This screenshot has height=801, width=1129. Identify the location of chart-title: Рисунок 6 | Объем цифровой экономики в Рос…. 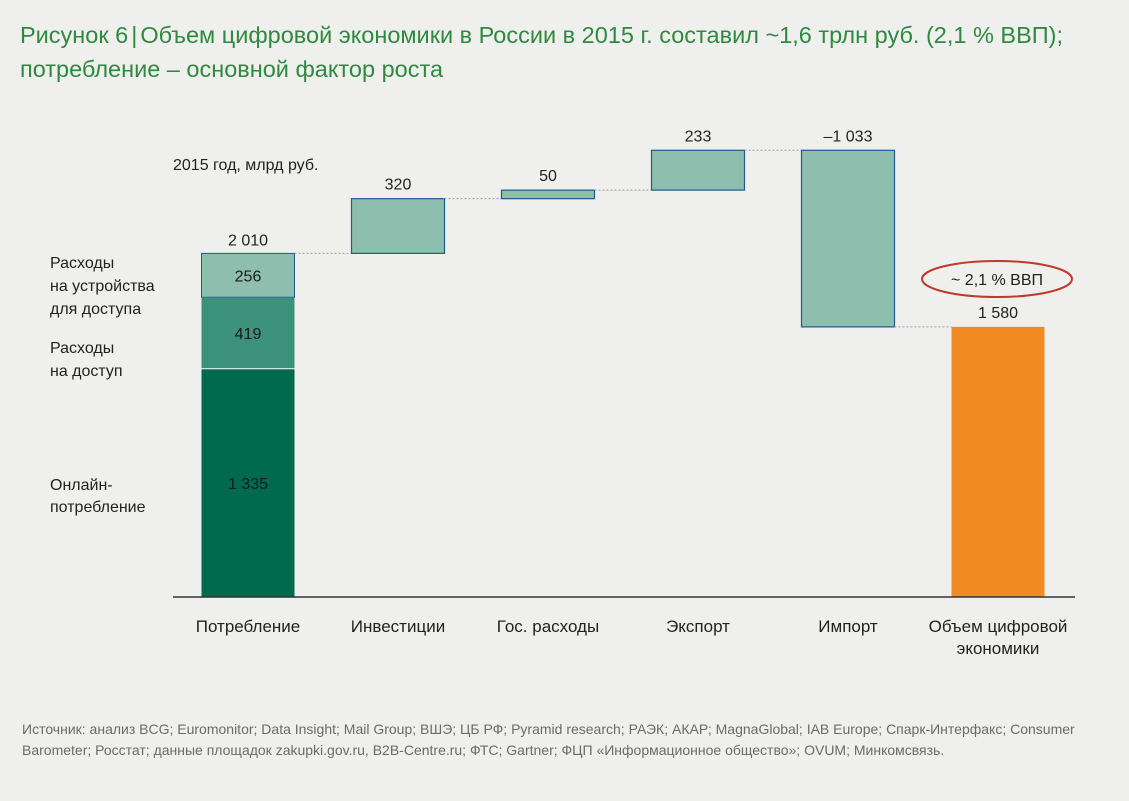
(567, 52).